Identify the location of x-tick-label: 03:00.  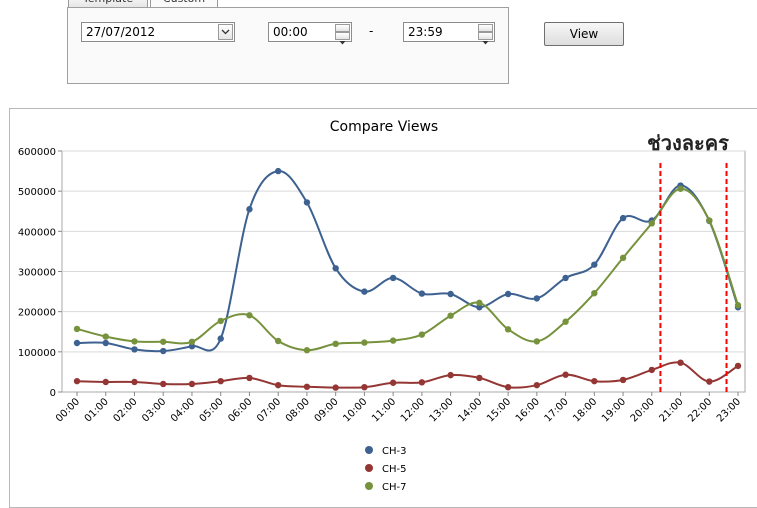
(154, 410).